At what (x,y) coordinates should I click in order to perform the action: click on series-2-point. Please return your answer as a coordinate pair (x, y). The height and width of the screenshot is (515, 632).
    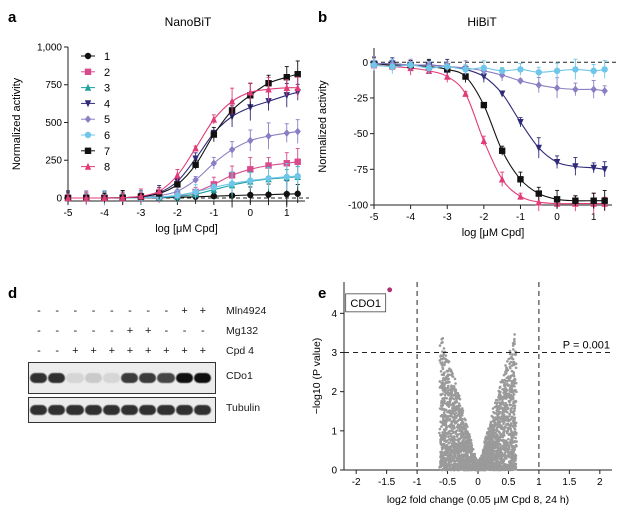
    Looking at the image, I should click on (250, 169).